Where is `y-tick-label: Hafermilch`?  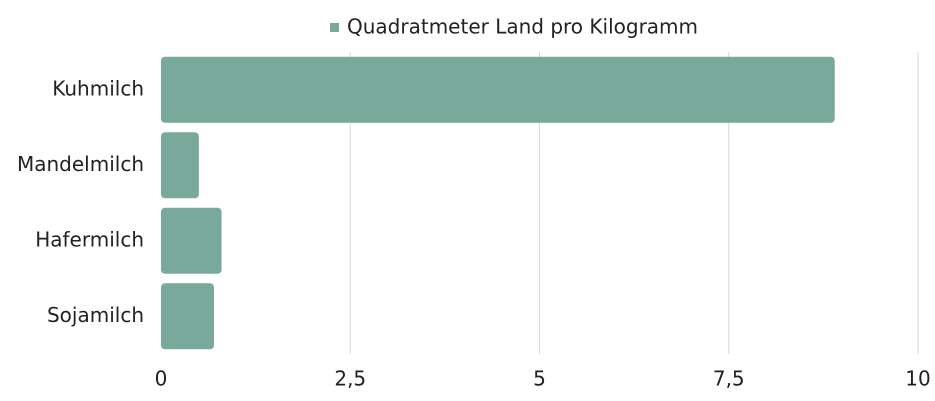
y-tick-label: Hafermilch is located at coordinates (89, 239).